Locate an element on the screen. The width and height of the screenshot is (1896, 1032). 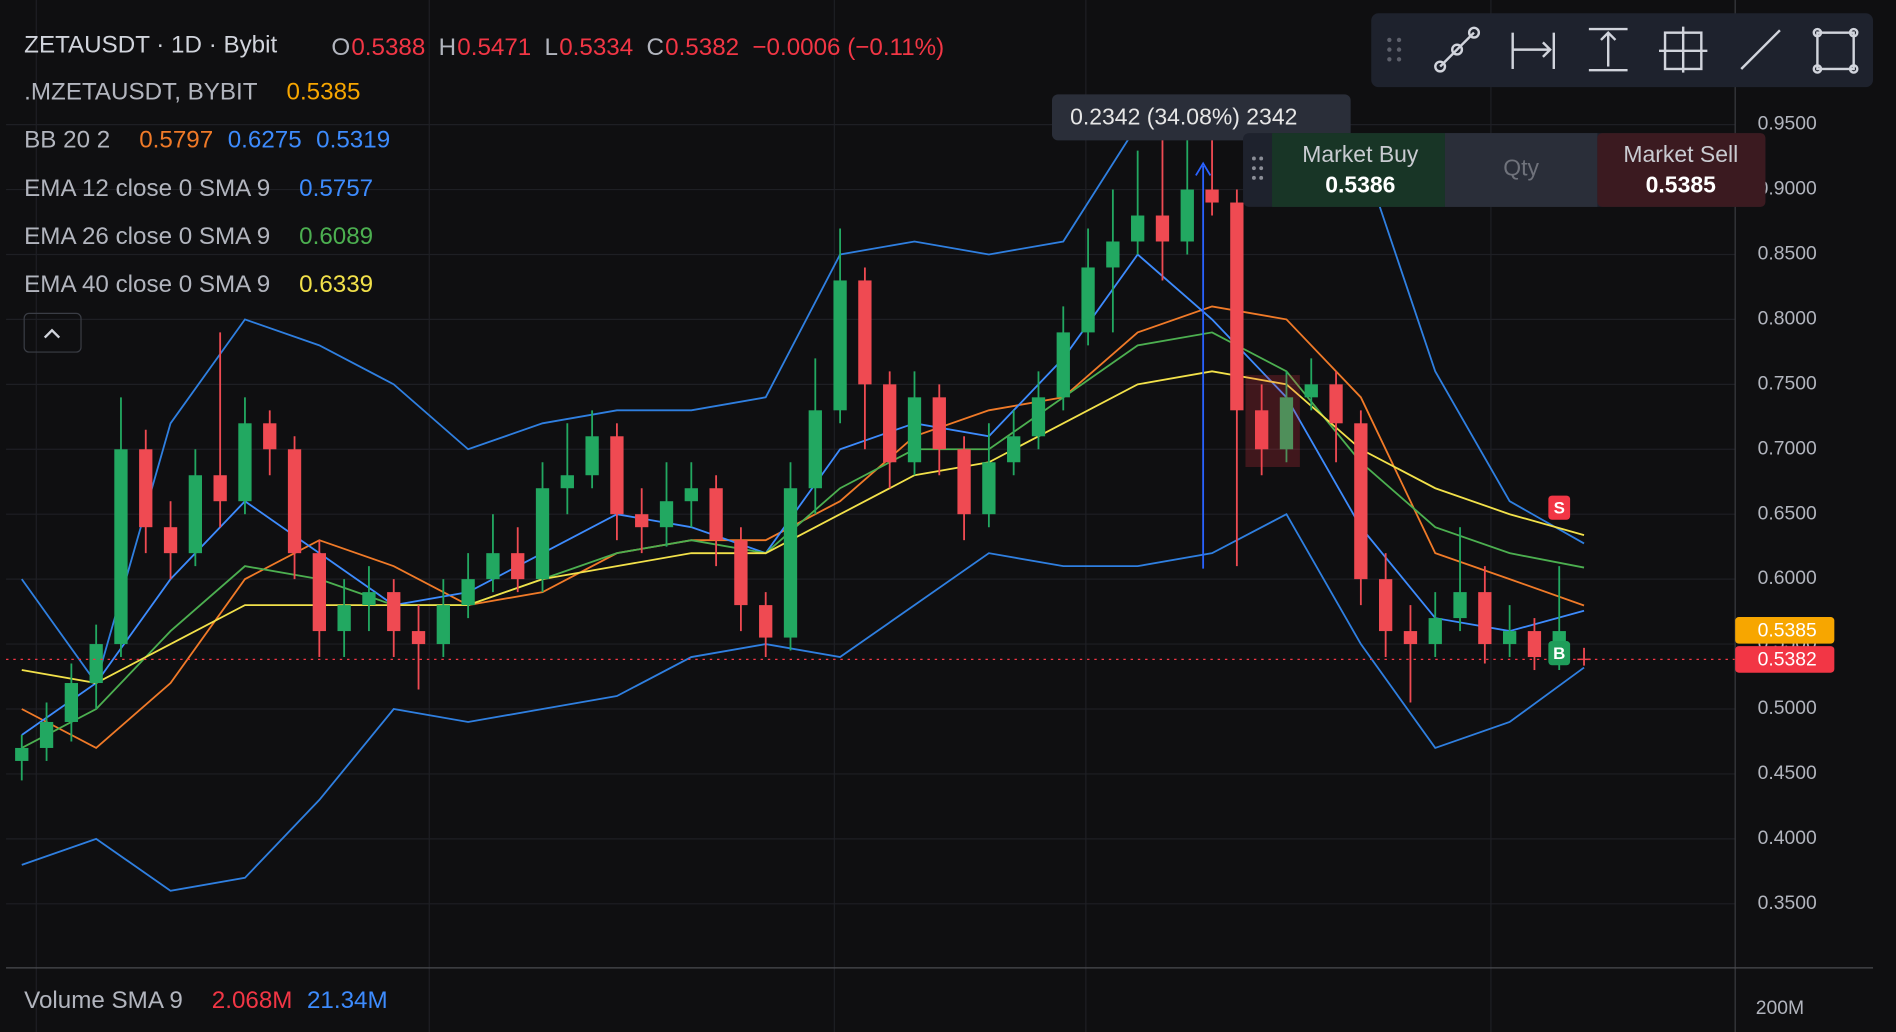
trade-marker-label: B is located at coordinates (1559, 653).